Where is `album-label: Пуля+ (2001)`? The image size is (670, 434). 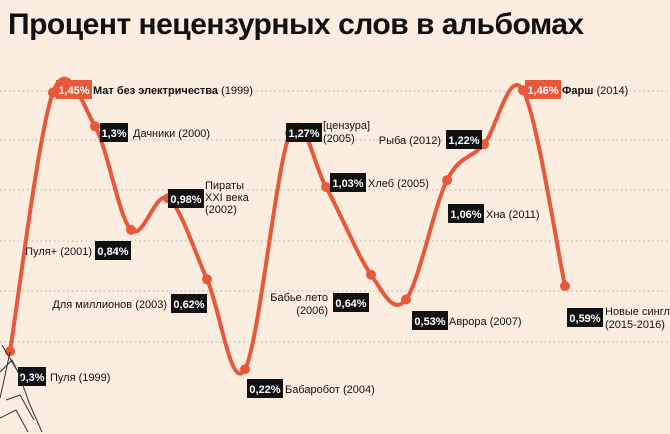 album-label: Пуля+ (2001) is located at coordinates (58, 252).